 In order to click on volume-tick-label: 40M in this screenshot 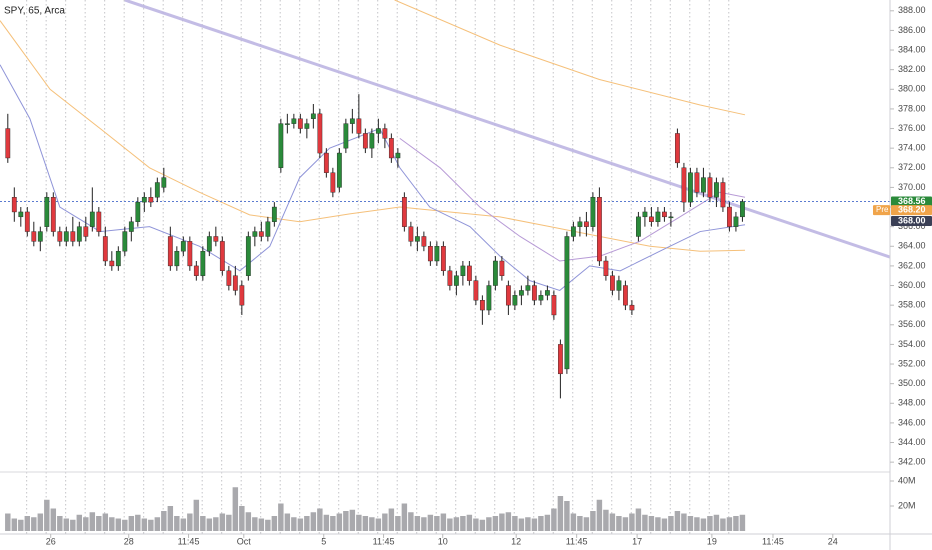, I will do `click(907, 480)`.